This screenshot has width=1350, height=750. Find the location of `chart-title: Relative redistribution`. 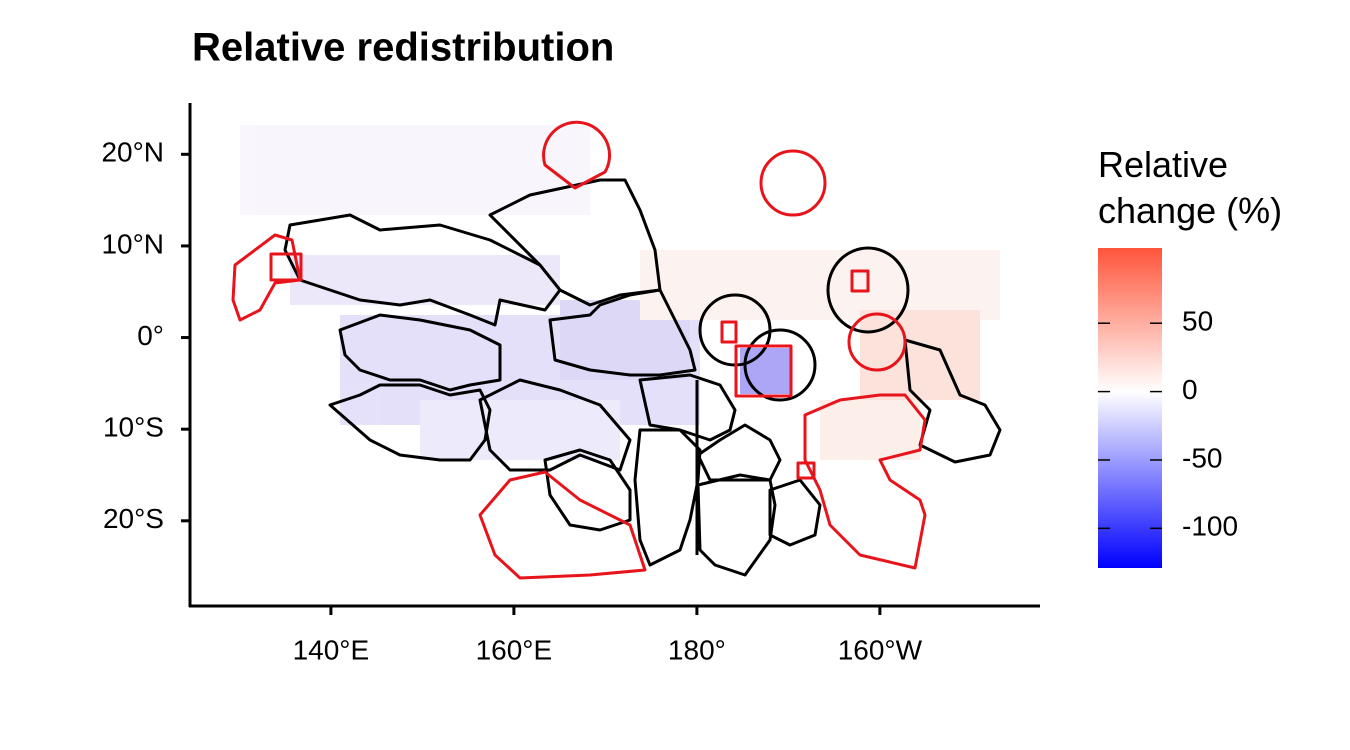

chart-title: Relative redistribution is located at coordinates (403, 48).